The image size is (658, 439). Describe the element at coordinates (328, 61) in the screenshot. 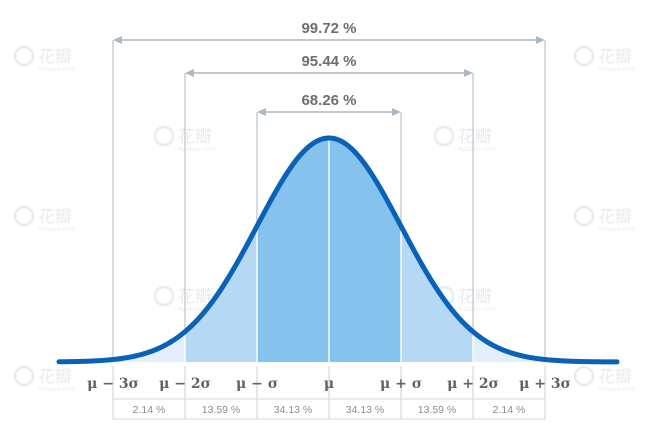

I see `range-label: 95.44 %` at that location.